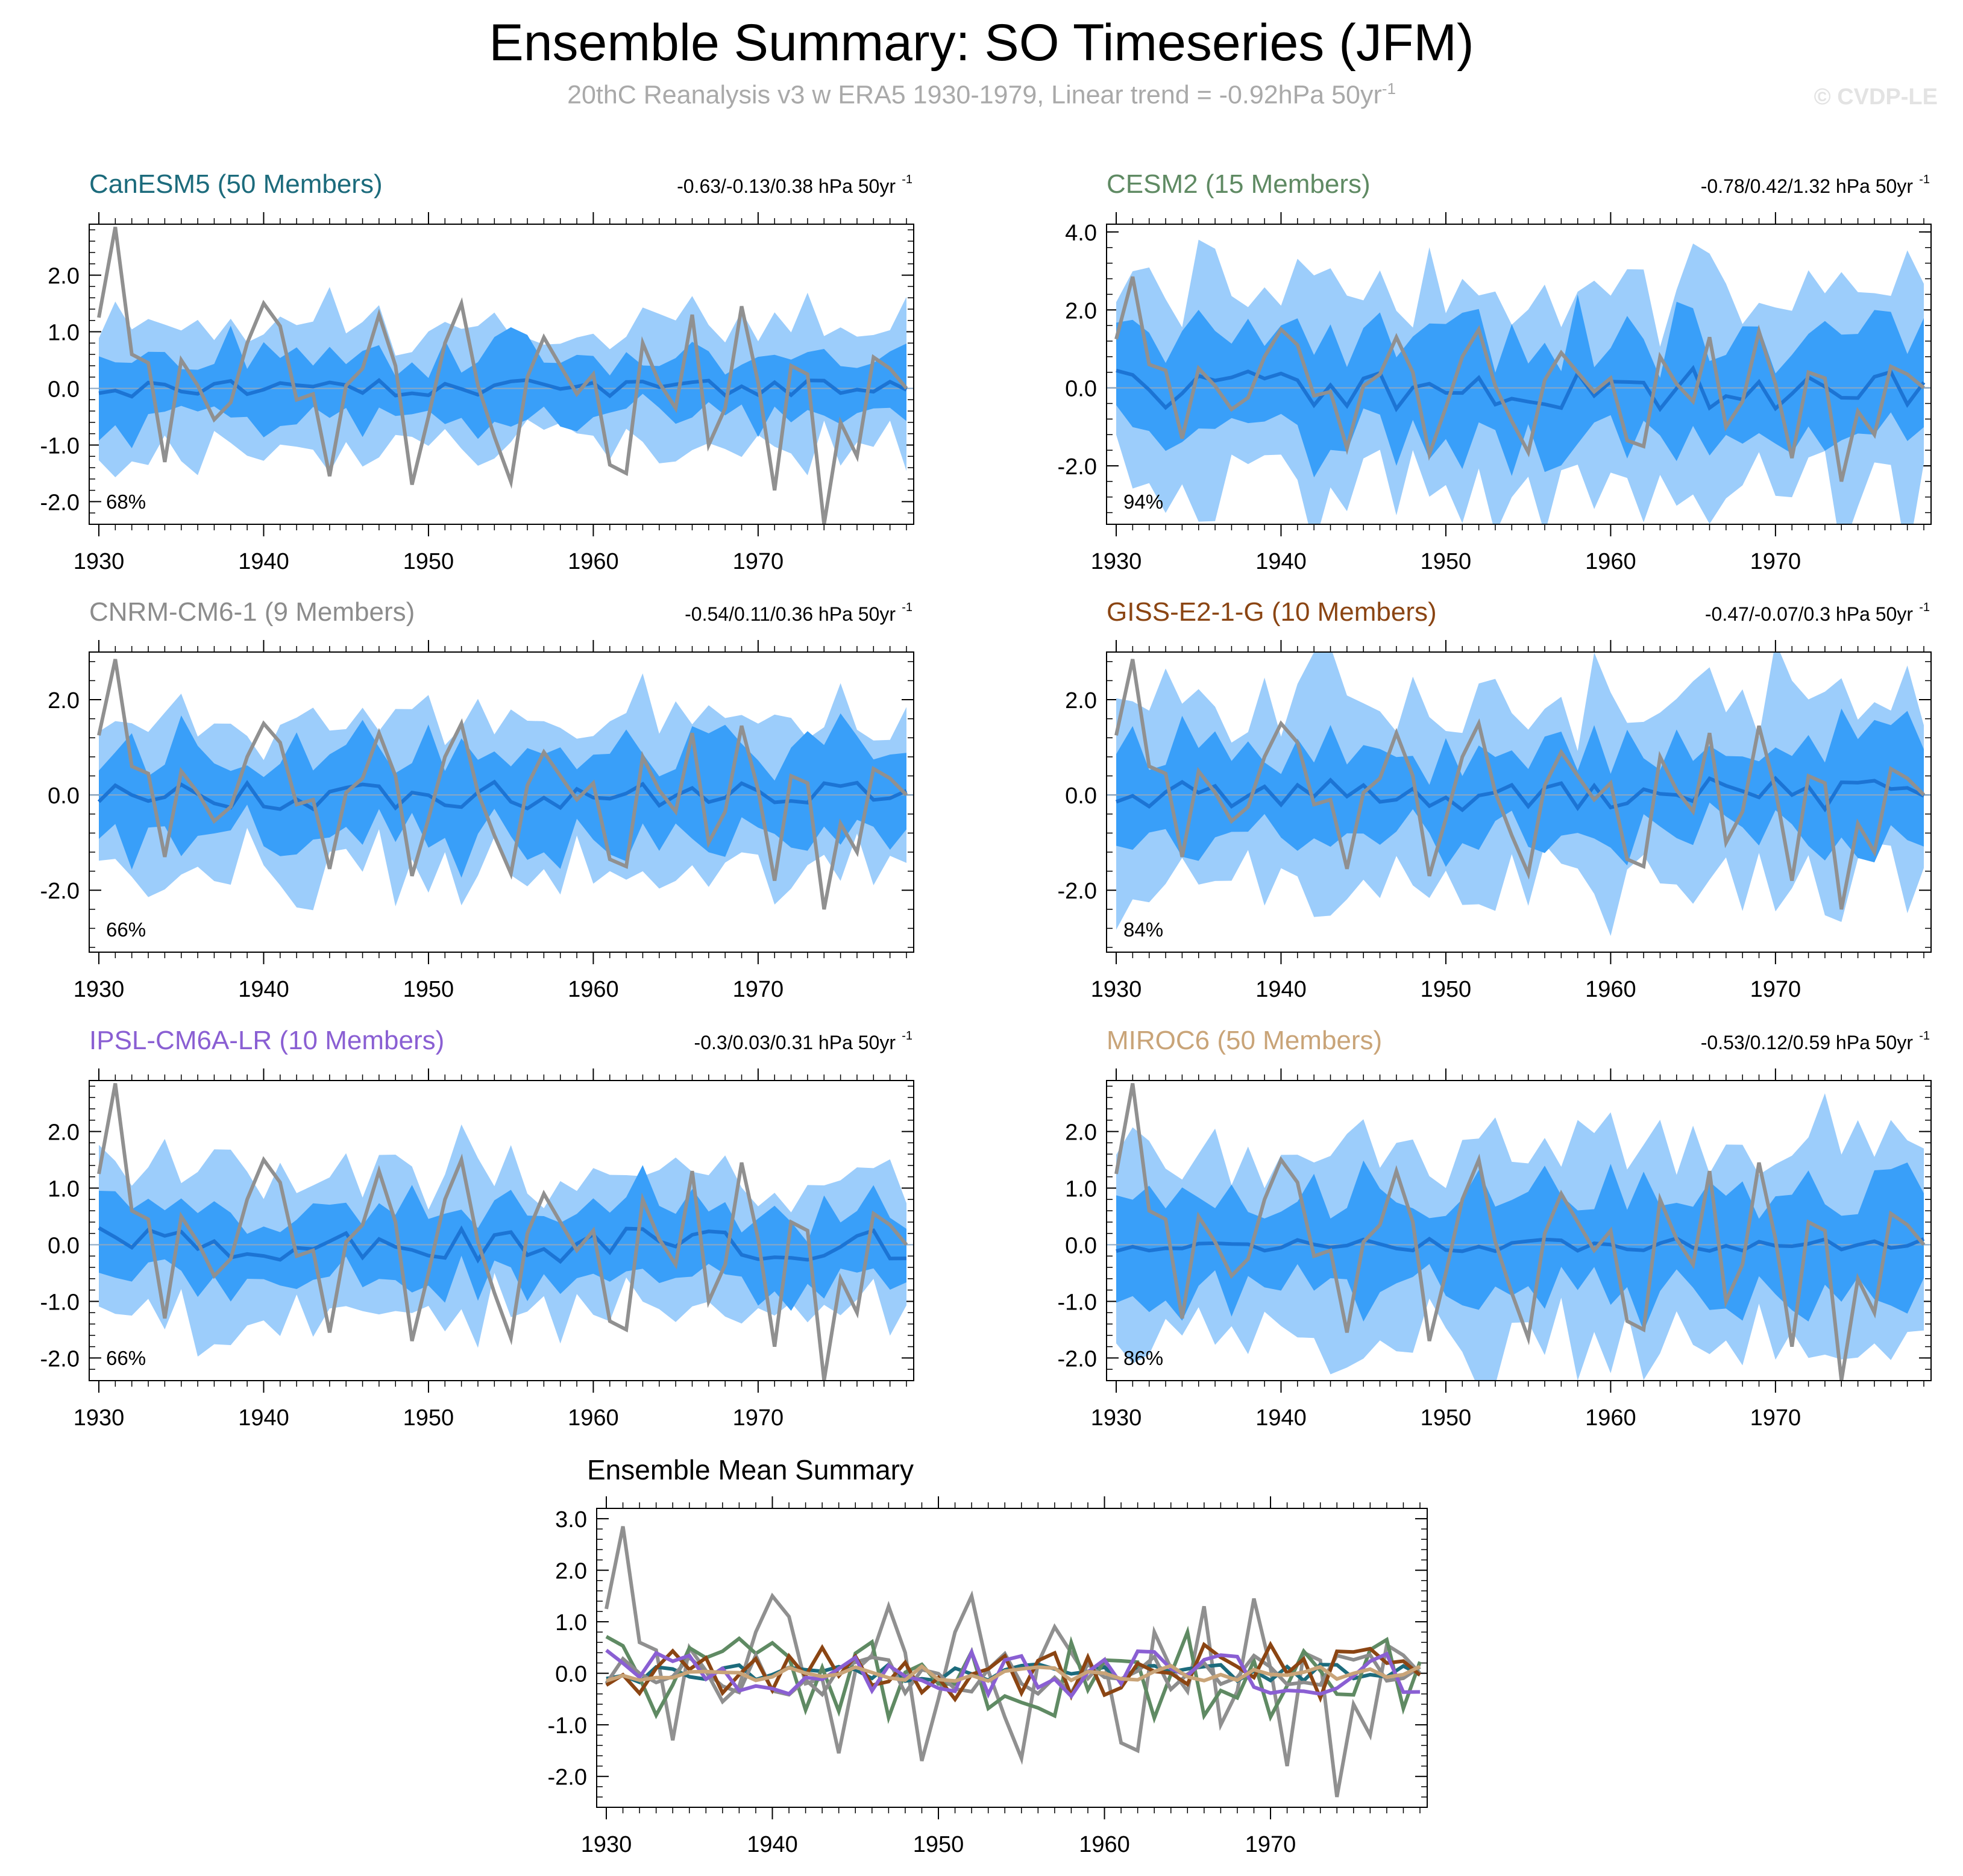 This screenshot has width=1963, height=1876. I want to click on panel-title: CESM2 (15 Members), so click(1239, 184).